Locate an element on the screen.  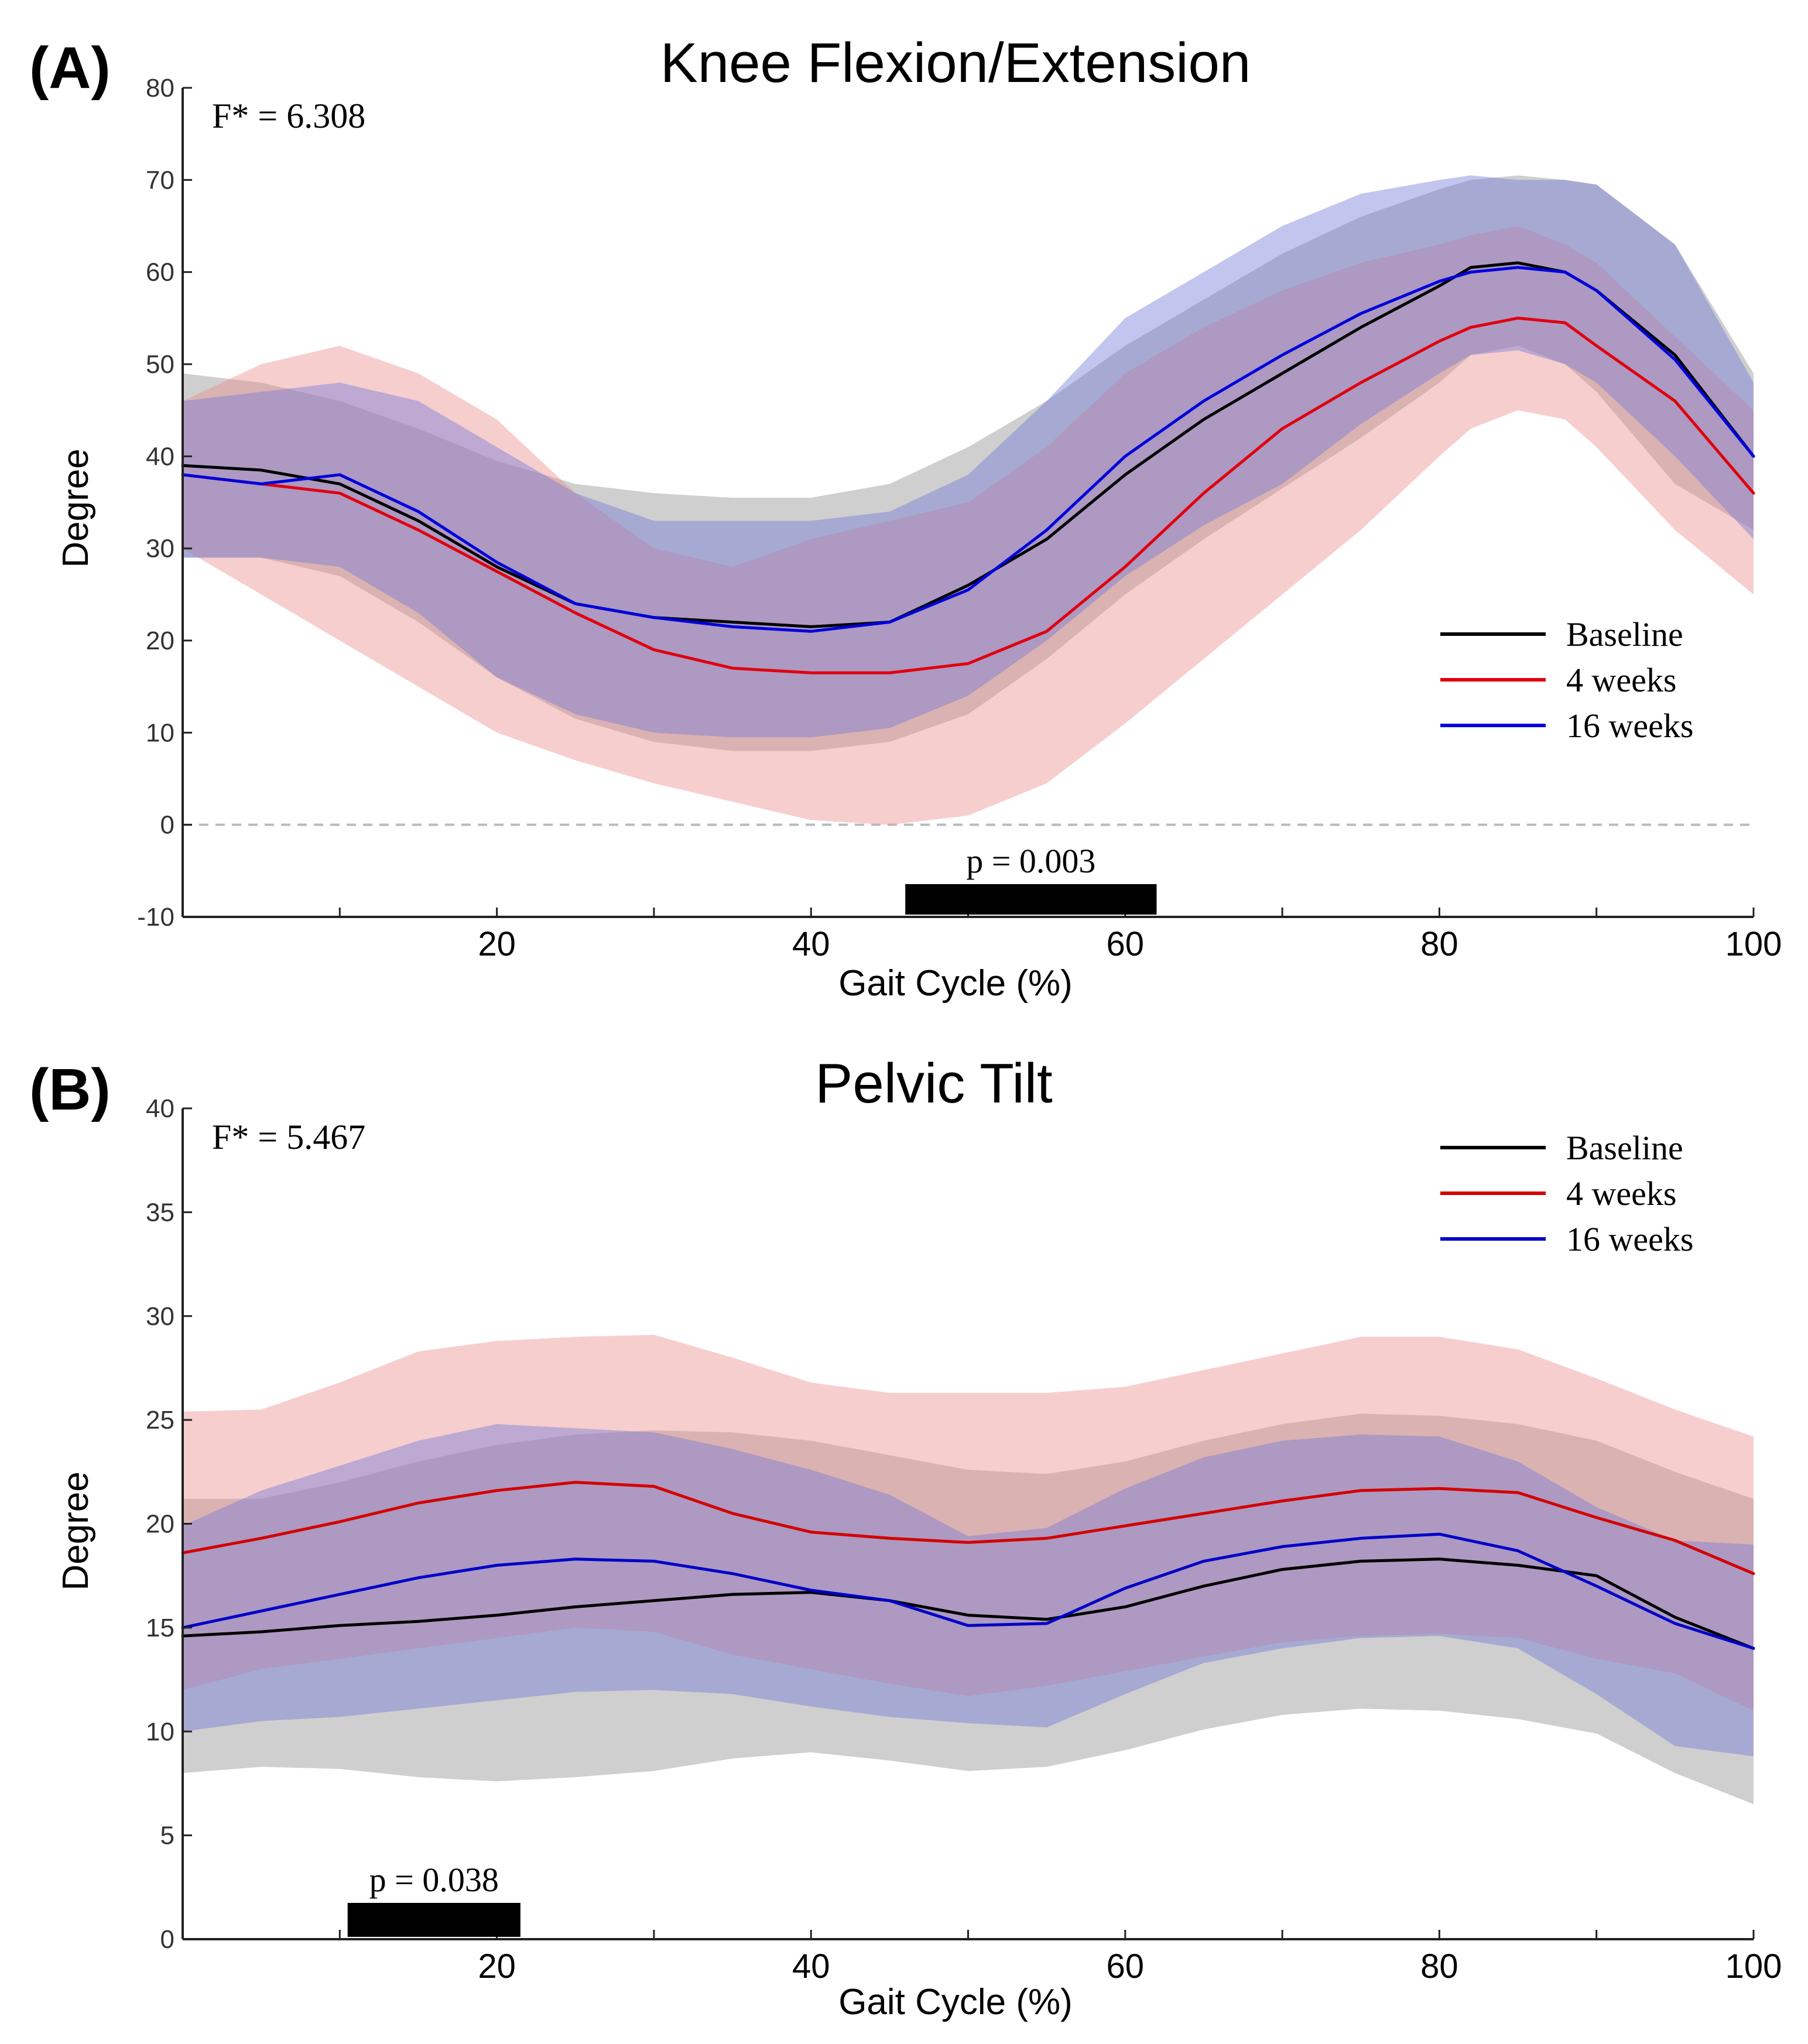
y-ticks-a: -10 0 10 20 30 40 50 60 70 80 is located at coordinates (164, 503).